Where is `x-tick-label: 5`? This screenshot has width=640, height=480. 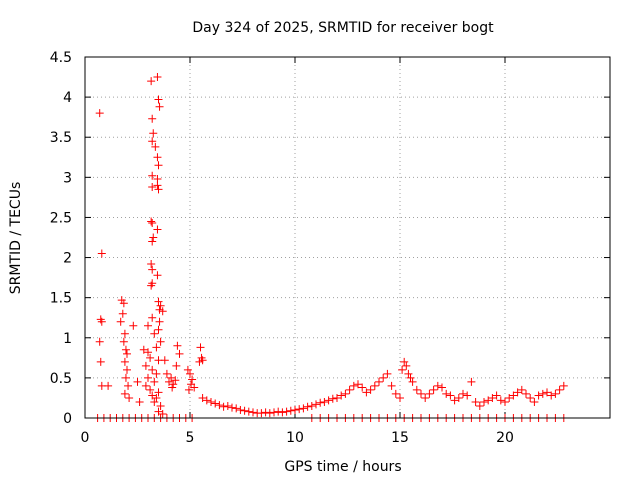 x-tick-label: 5 is located at coordinates (190, 438).